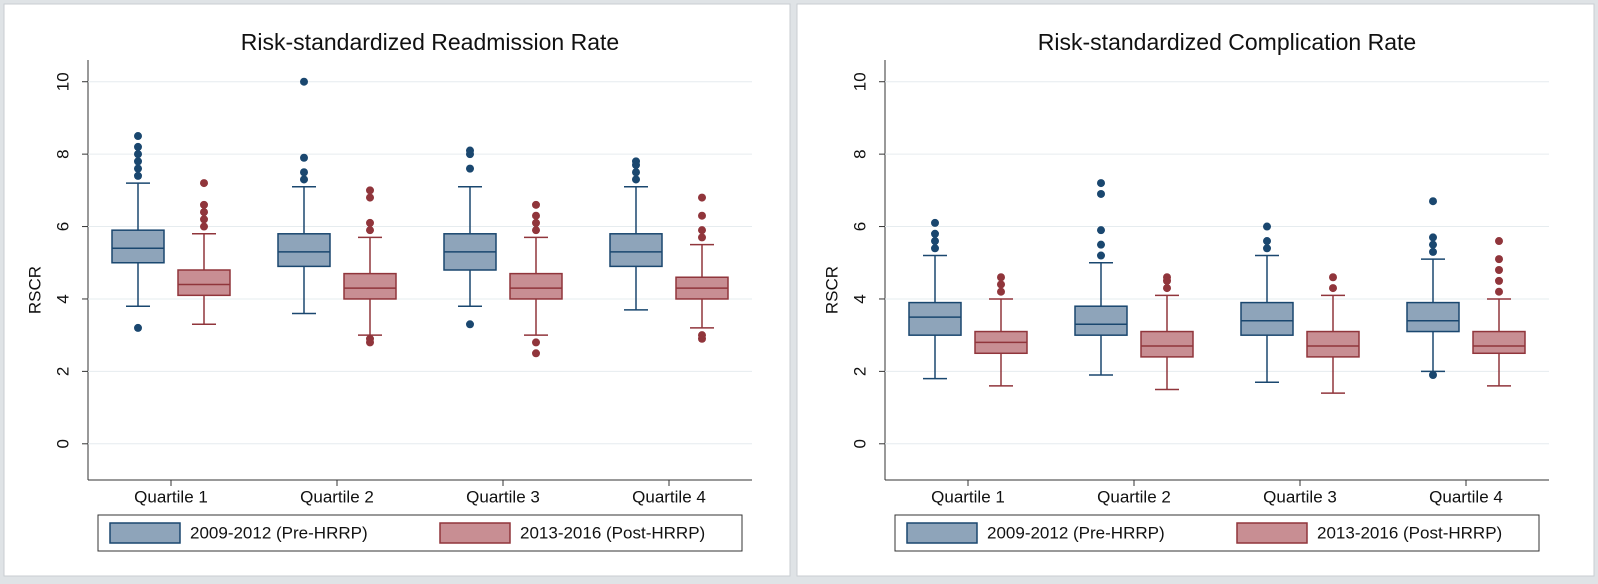 Image resolution: width=1598 pixels, height=584 pixels. What do you see at coordinates (430, 42) in the screenshot?
I see `chart-title: Risk-standardized Readmission Rate` at bounding box center [430, 42].